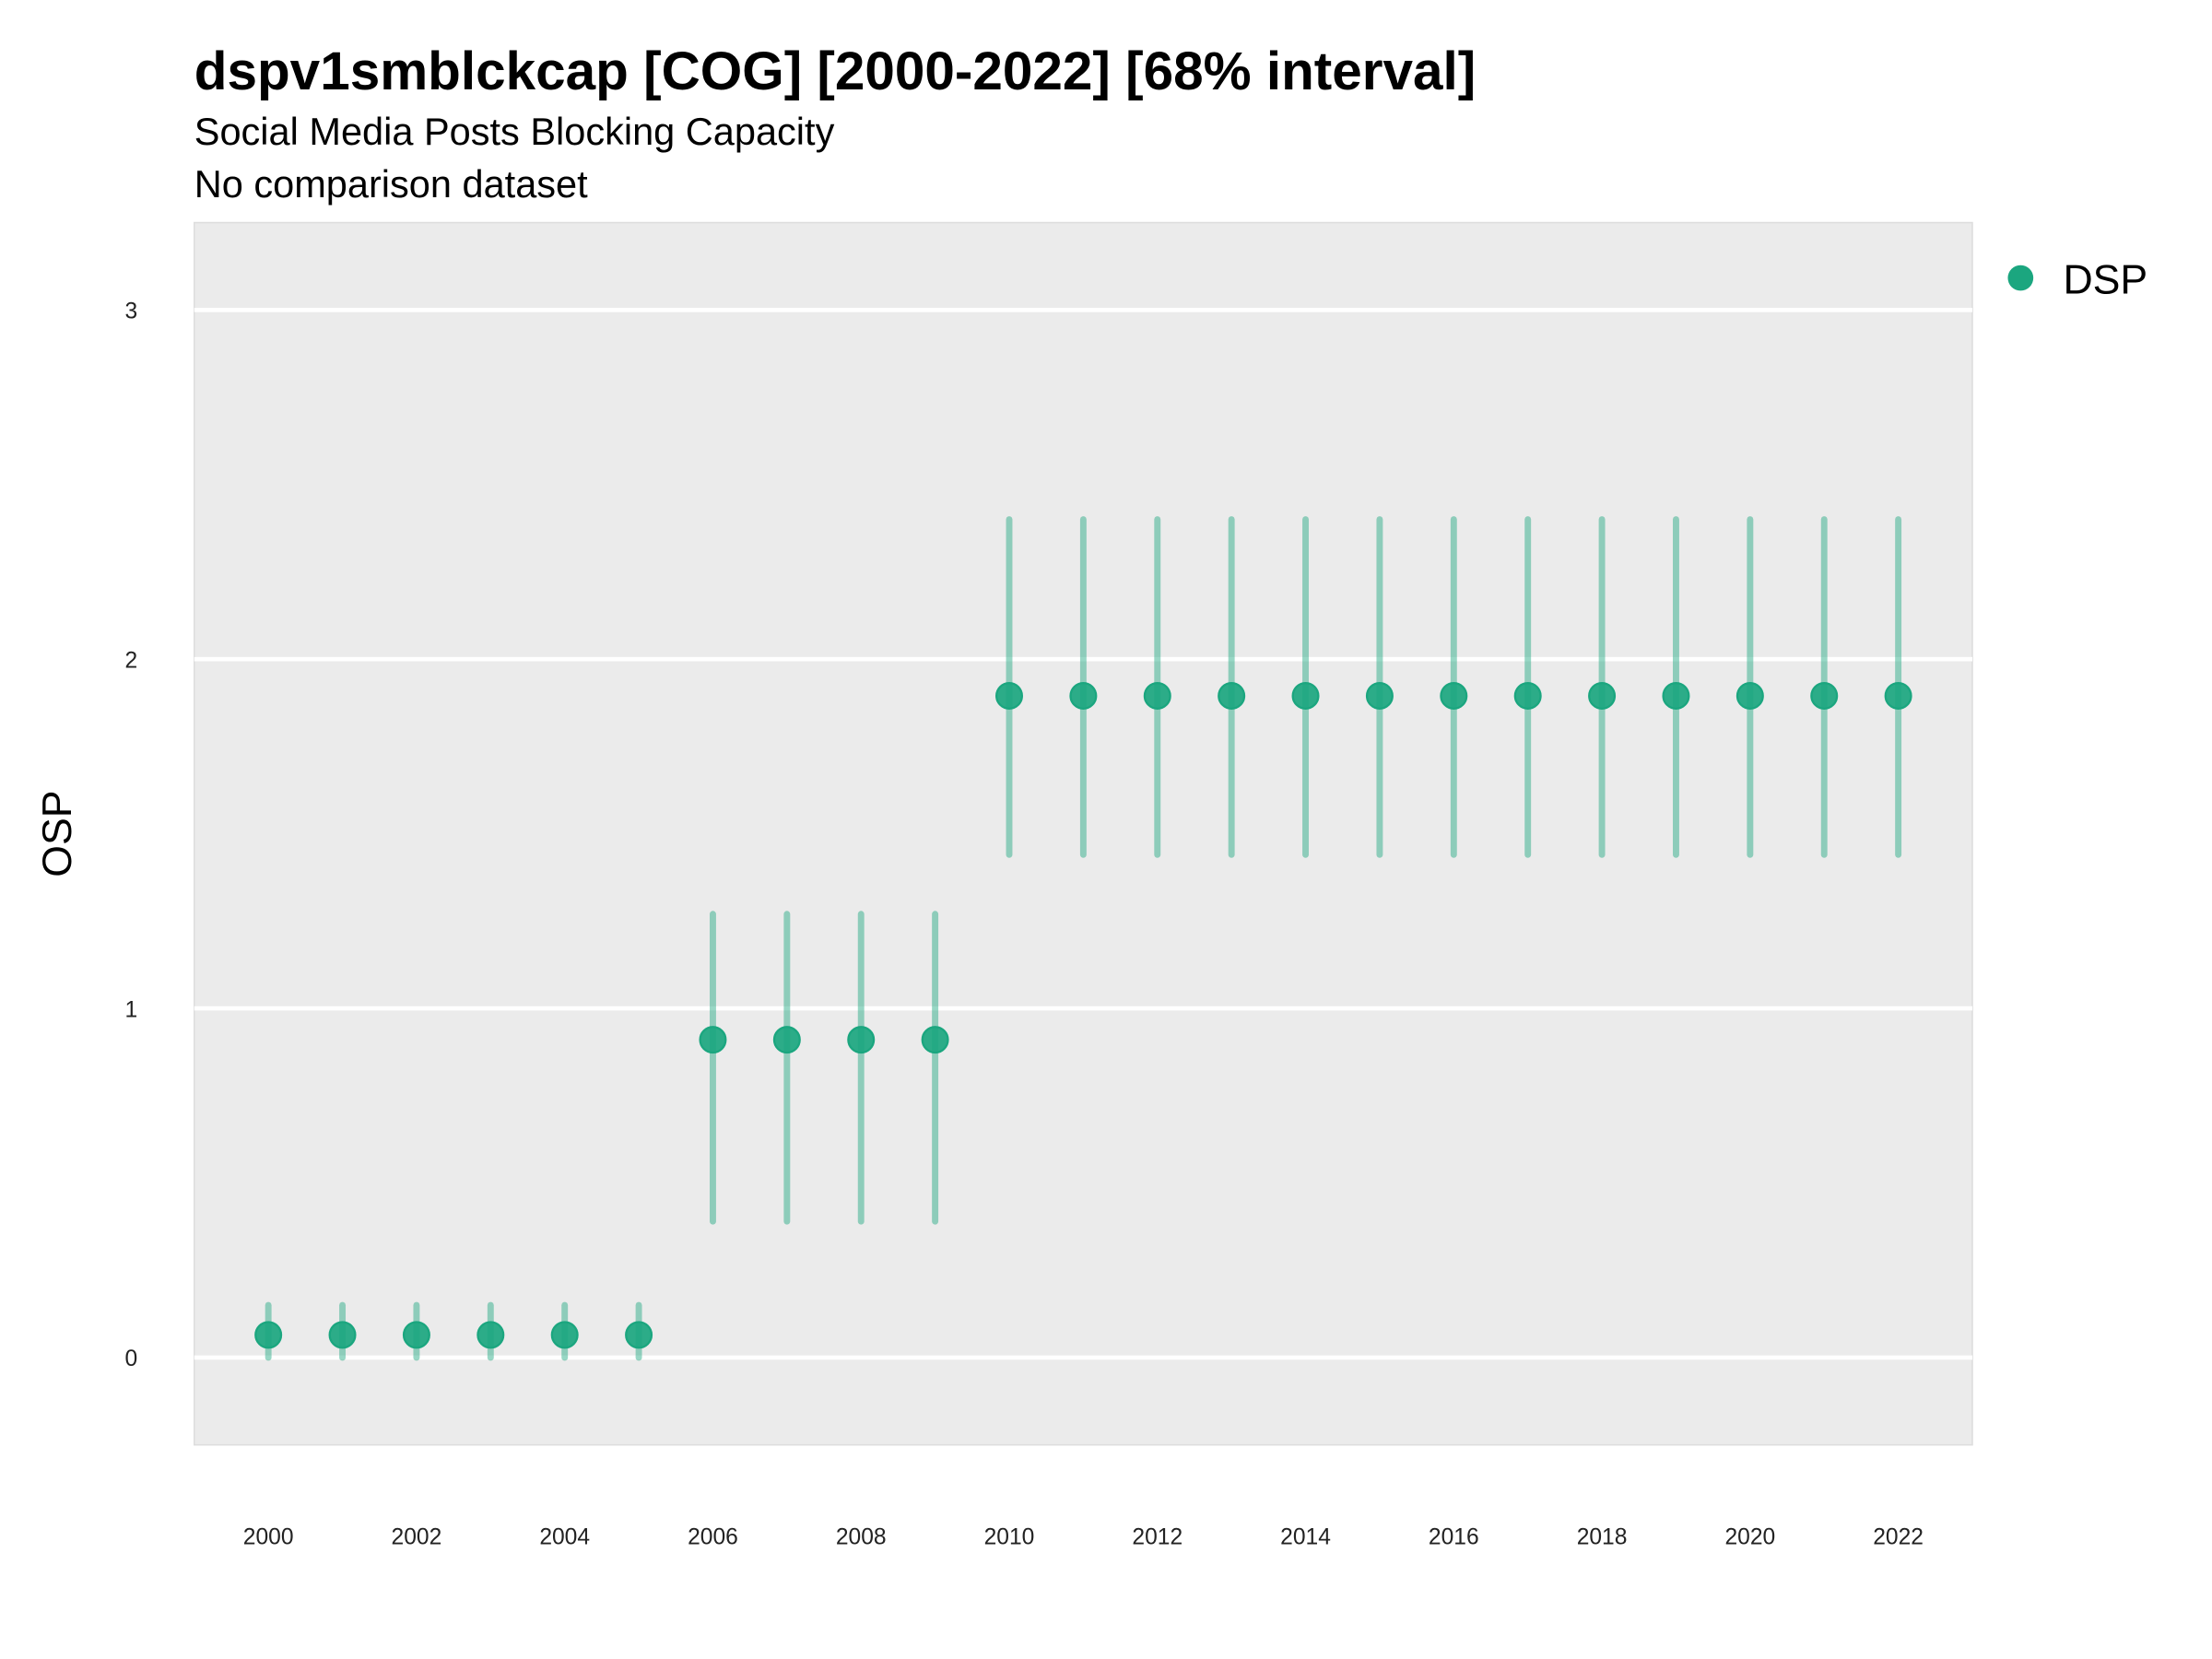 This screenshot has width=2212, height=1659. I want to click on chart-subtitle-2: No comparison dataset, so click(391, 184).